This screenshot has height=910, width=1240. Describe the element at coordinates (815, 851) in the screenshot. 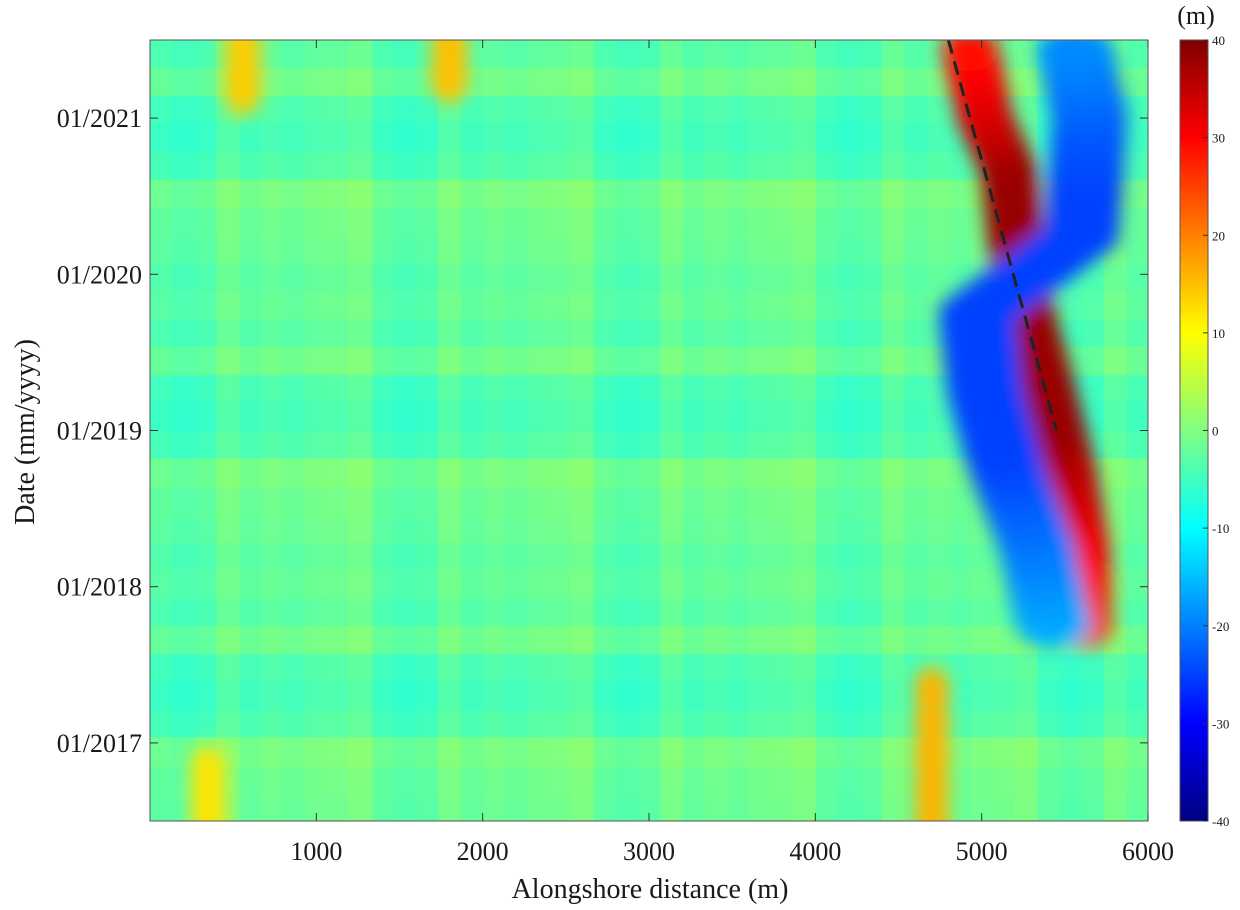

I see `x-tick-label: 4000` at that location.